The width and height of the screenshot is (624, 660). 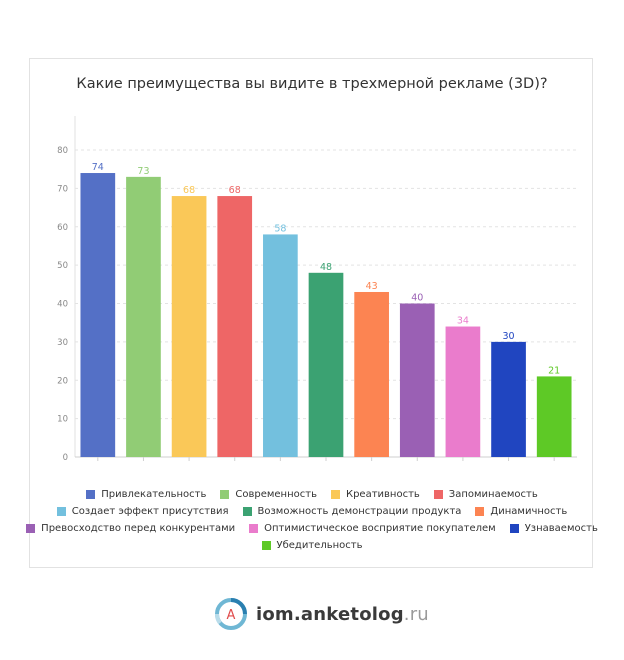 I want to click on legend-label: Привлекательность, so click(x=154, y=494).